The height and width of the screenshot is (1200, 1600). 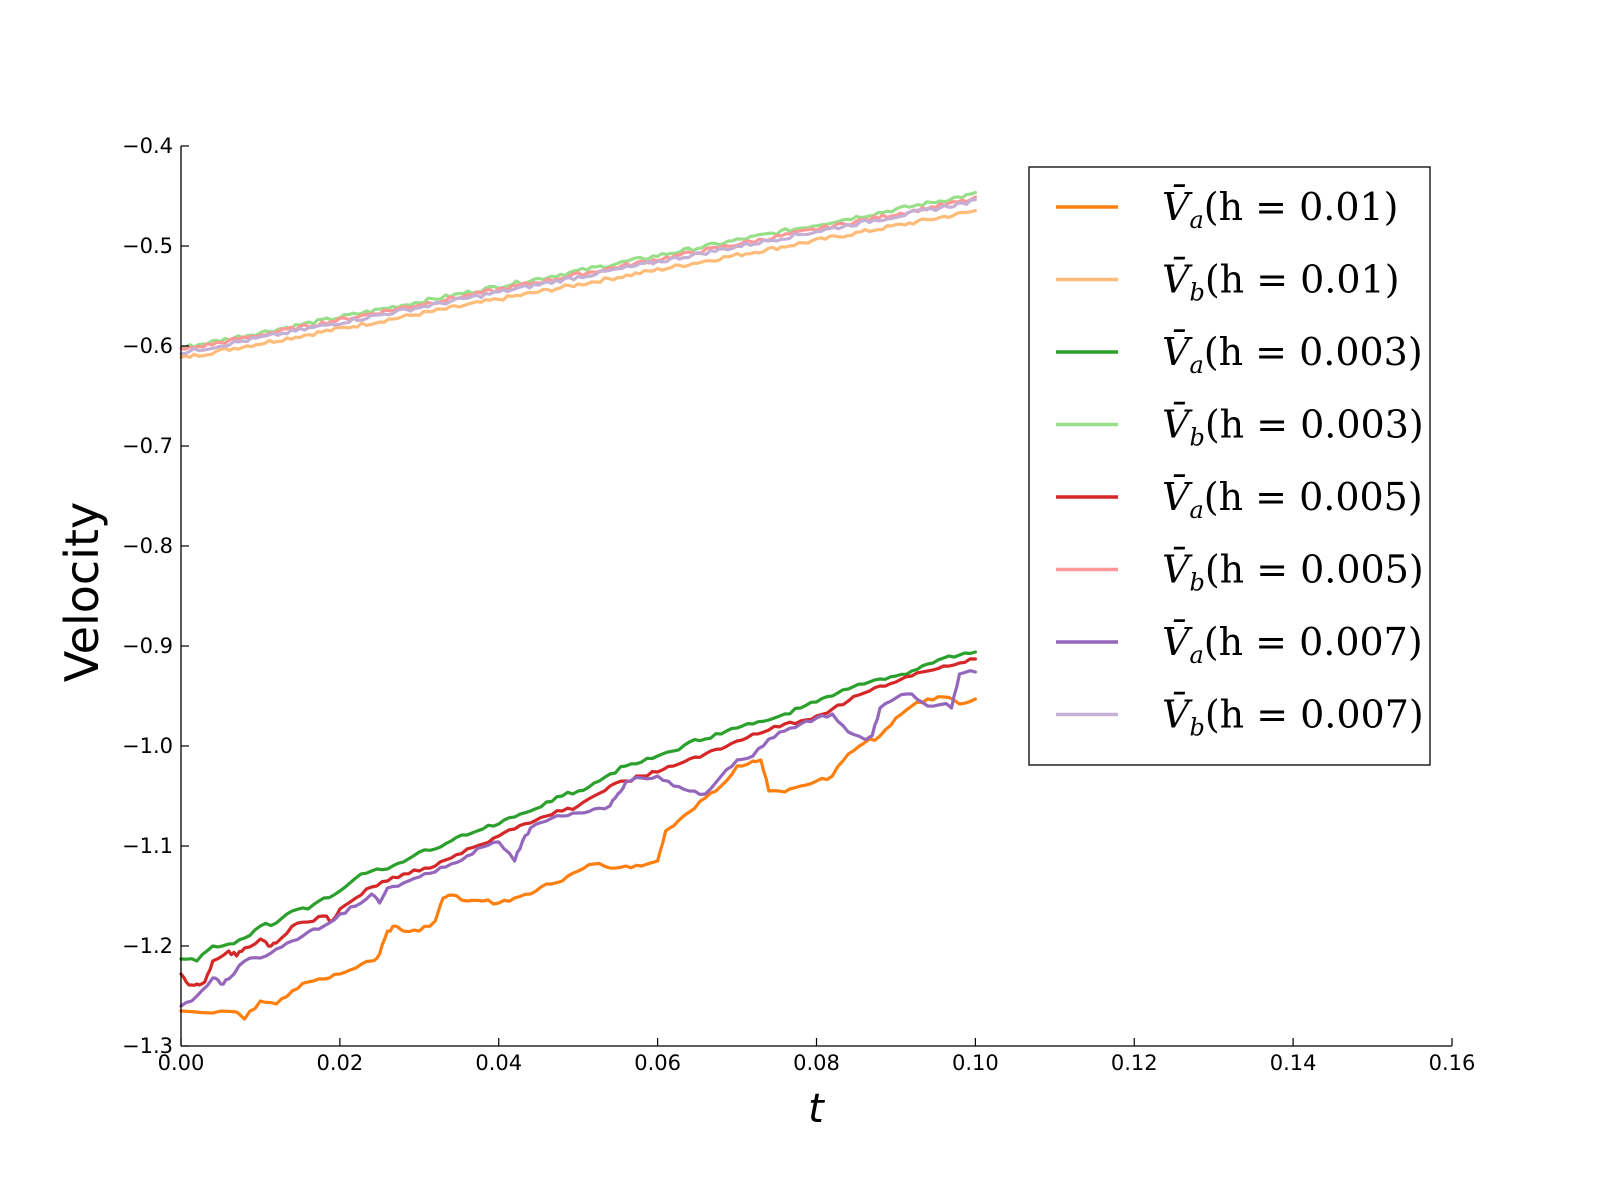 I want to click on legend-entry-1: V̄b(h = 0.01), so click(x=1281, y=282).